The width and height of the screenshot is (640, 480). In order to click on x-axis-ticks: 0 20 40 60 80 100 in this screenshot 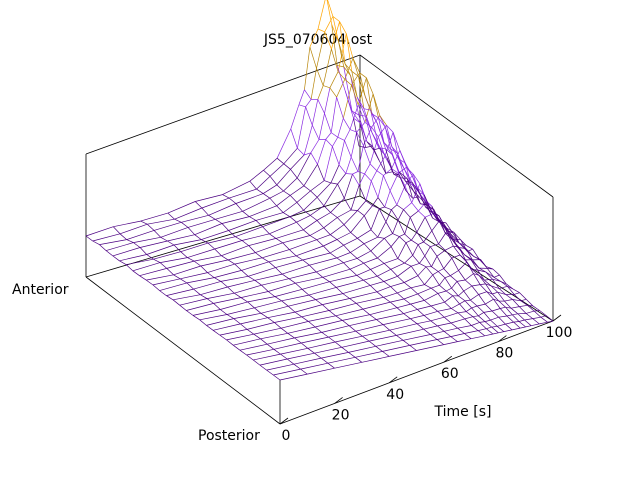, I will do `click(425, 379)`.